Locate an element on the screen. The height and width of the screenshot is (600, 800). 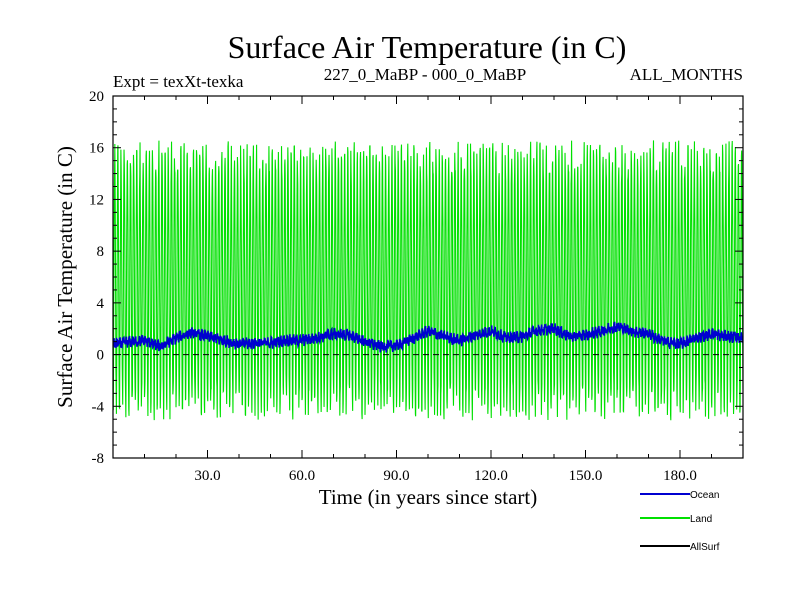
subtitle-right: ALL_MONTHS is located at coordinates (686, 74).